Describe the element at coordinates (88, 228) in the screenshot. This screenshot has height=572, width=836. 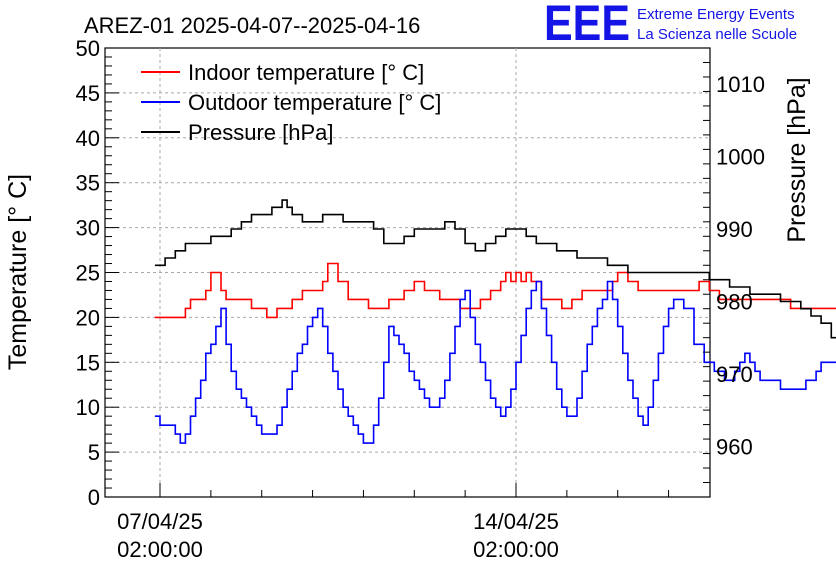
I see `y-tick-label: 30` at that location.